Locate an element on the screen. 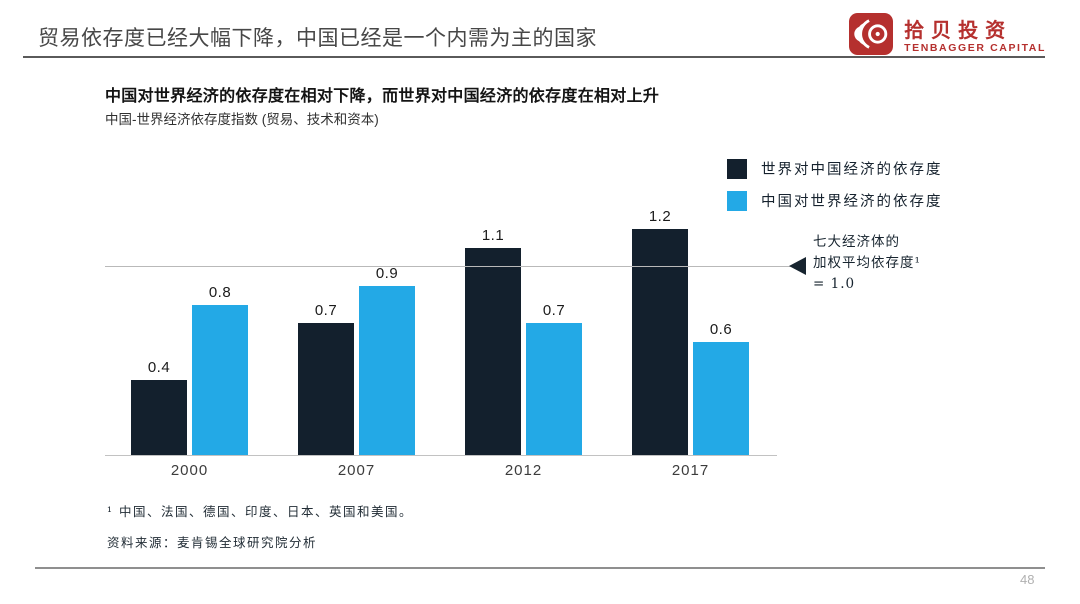  annotation-line: 加权平均依存度¹ is located at coordinates (867, 262).